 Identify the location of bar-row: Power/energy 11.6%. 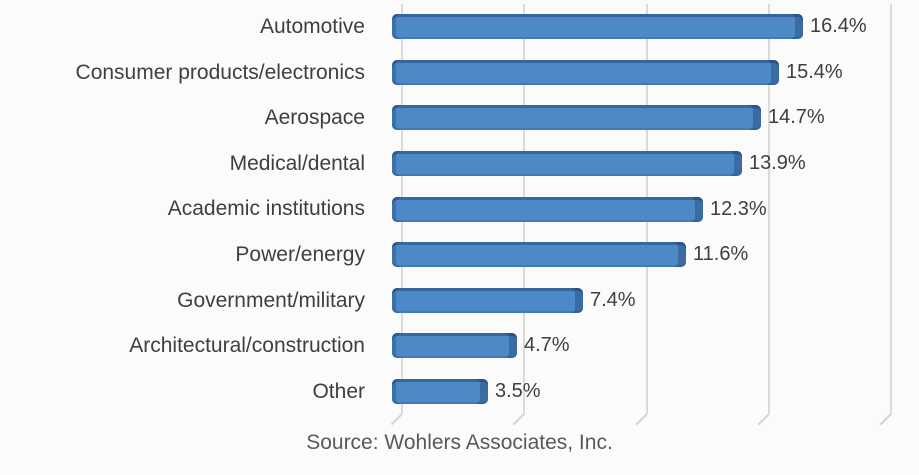
(459, 255).